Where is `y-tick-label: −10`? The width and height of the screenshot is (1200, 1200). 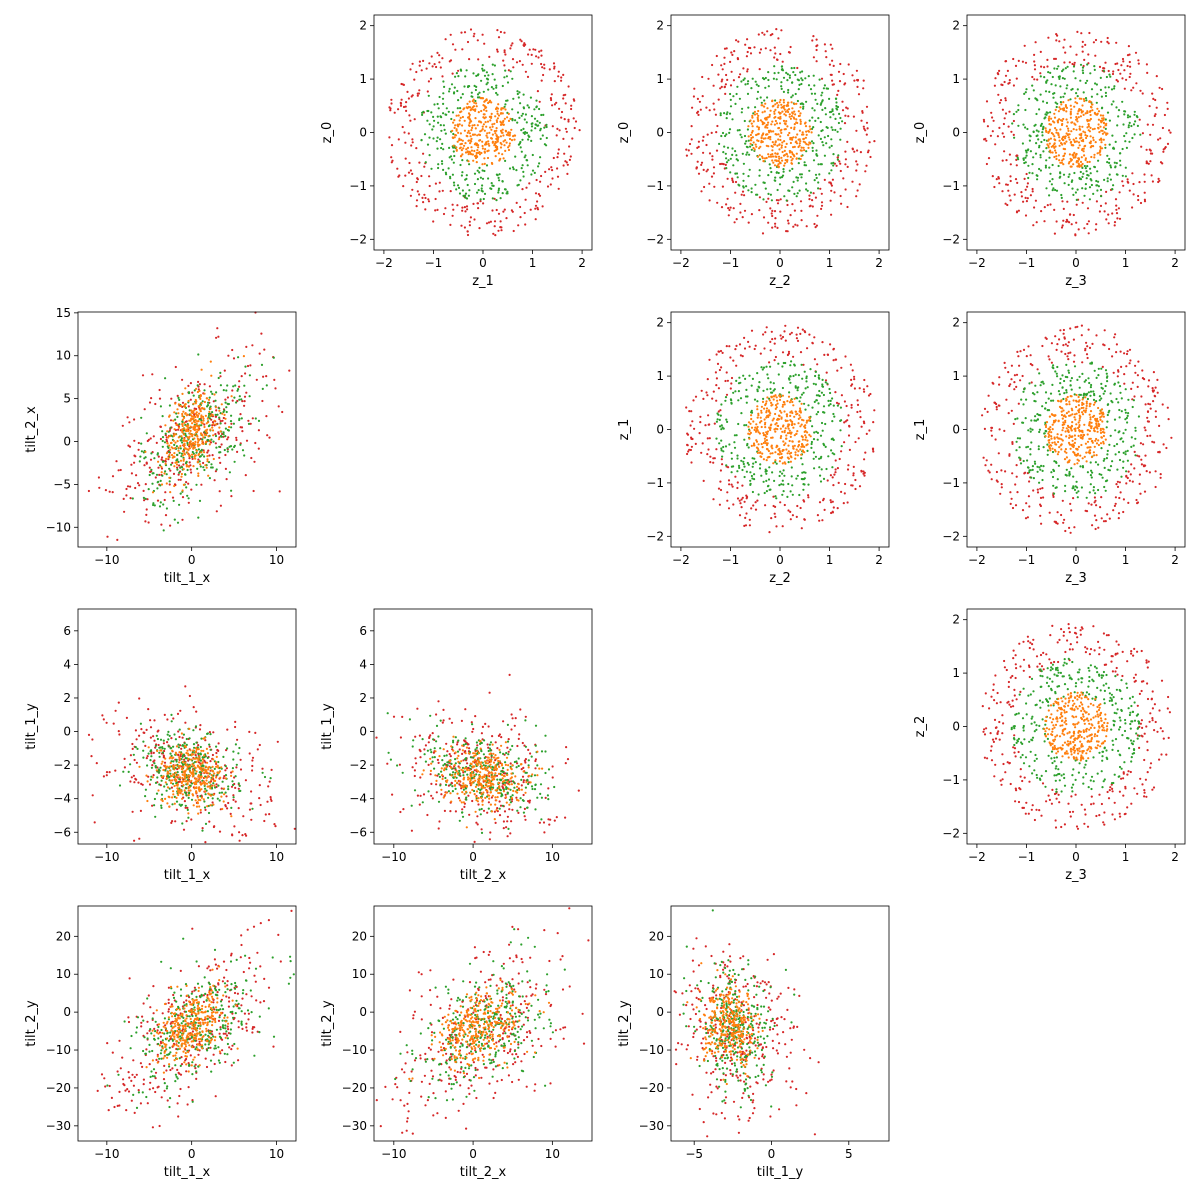
y-tick-label: −10 is located at coordinates (58, 527).